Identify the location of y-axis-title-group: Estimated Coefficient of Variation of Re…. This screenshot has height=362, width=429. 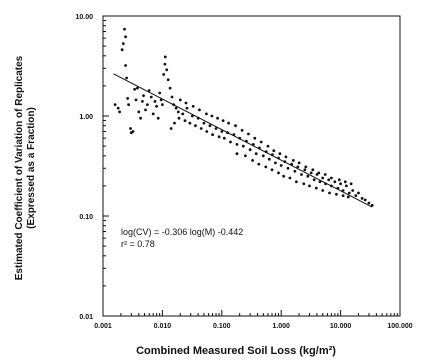
(25, 167).